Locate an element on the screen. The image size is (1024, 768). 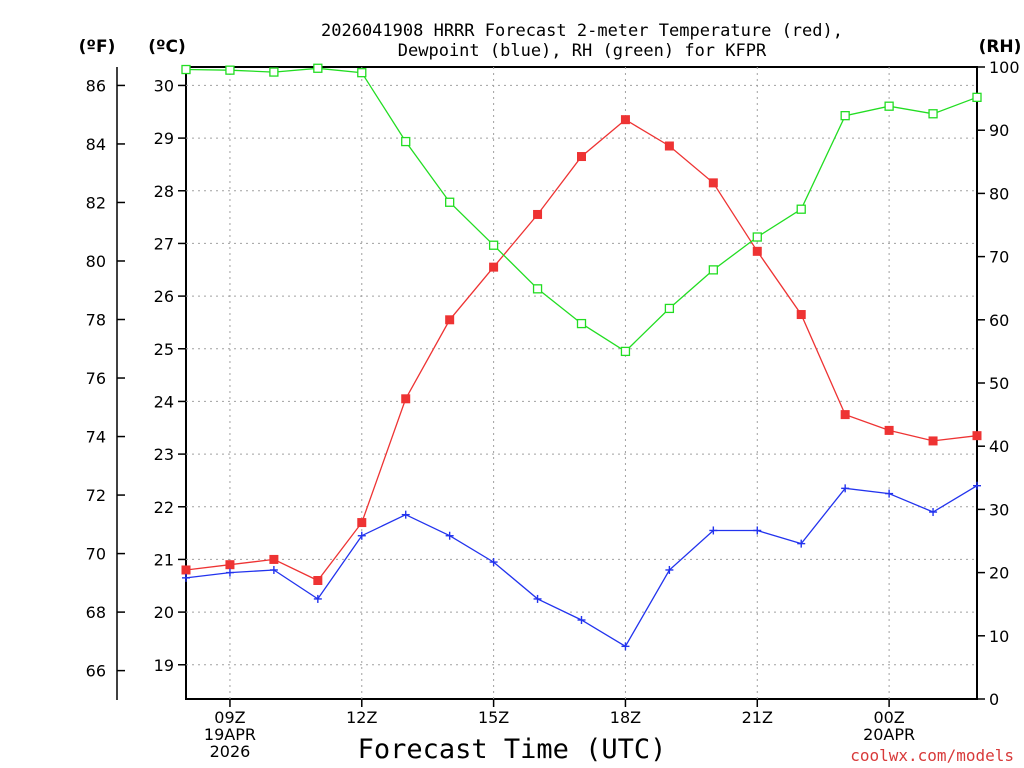
x-tick-label: 20APR is located at coordinates (889, 734).